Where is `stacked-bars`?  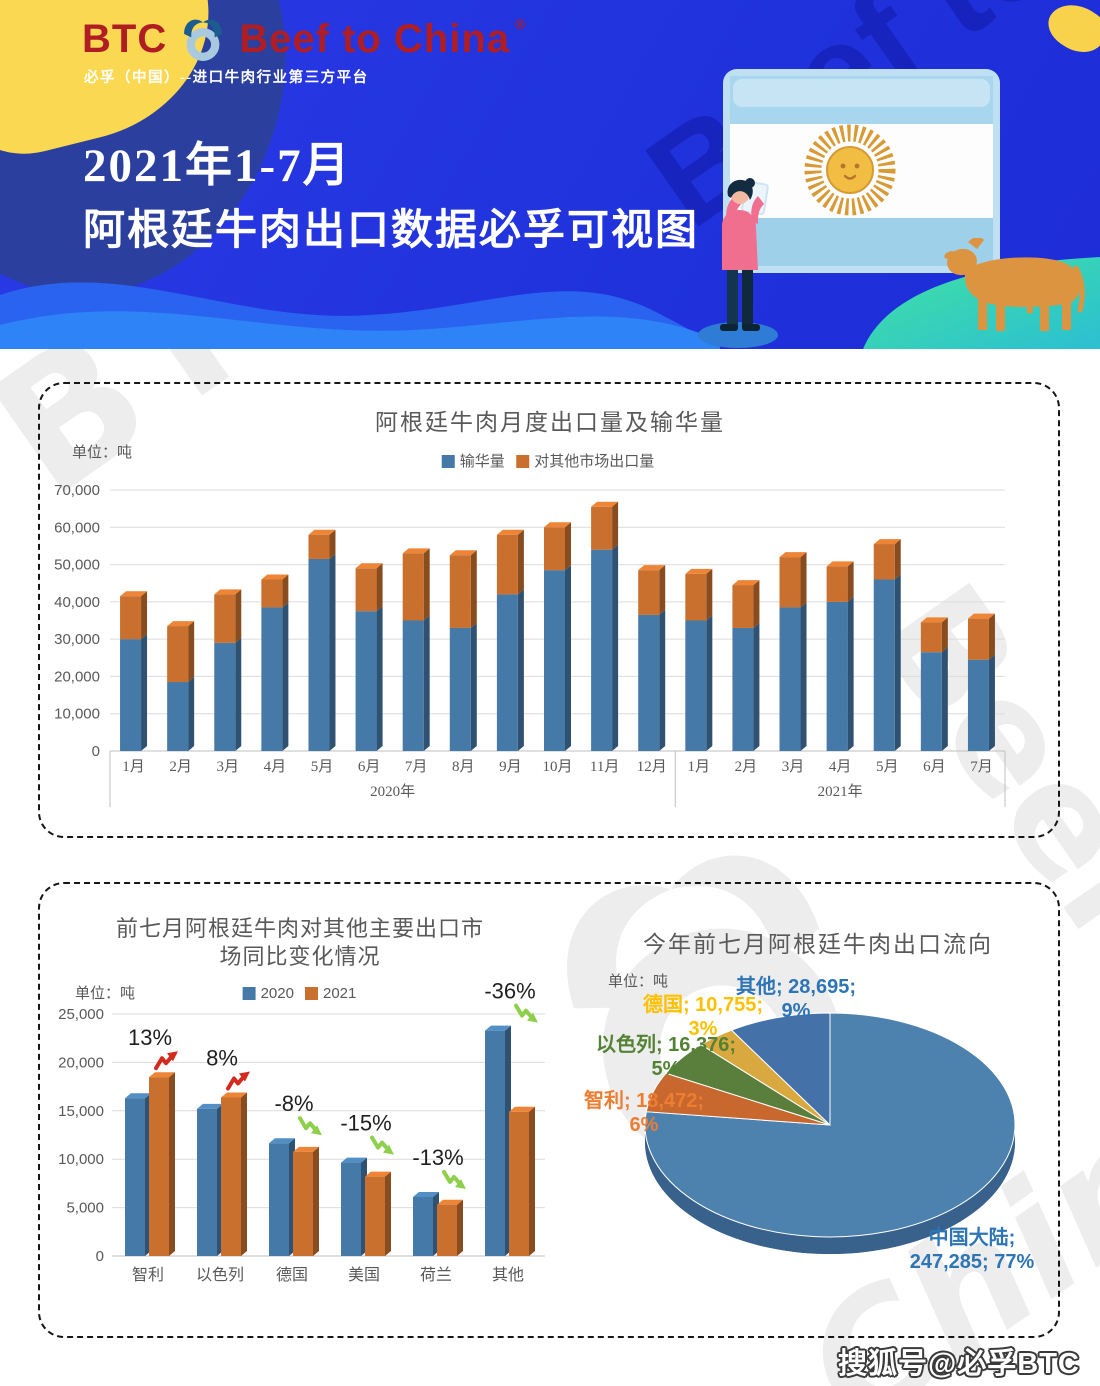 stacked-bars is located at coordinates (557, 626).